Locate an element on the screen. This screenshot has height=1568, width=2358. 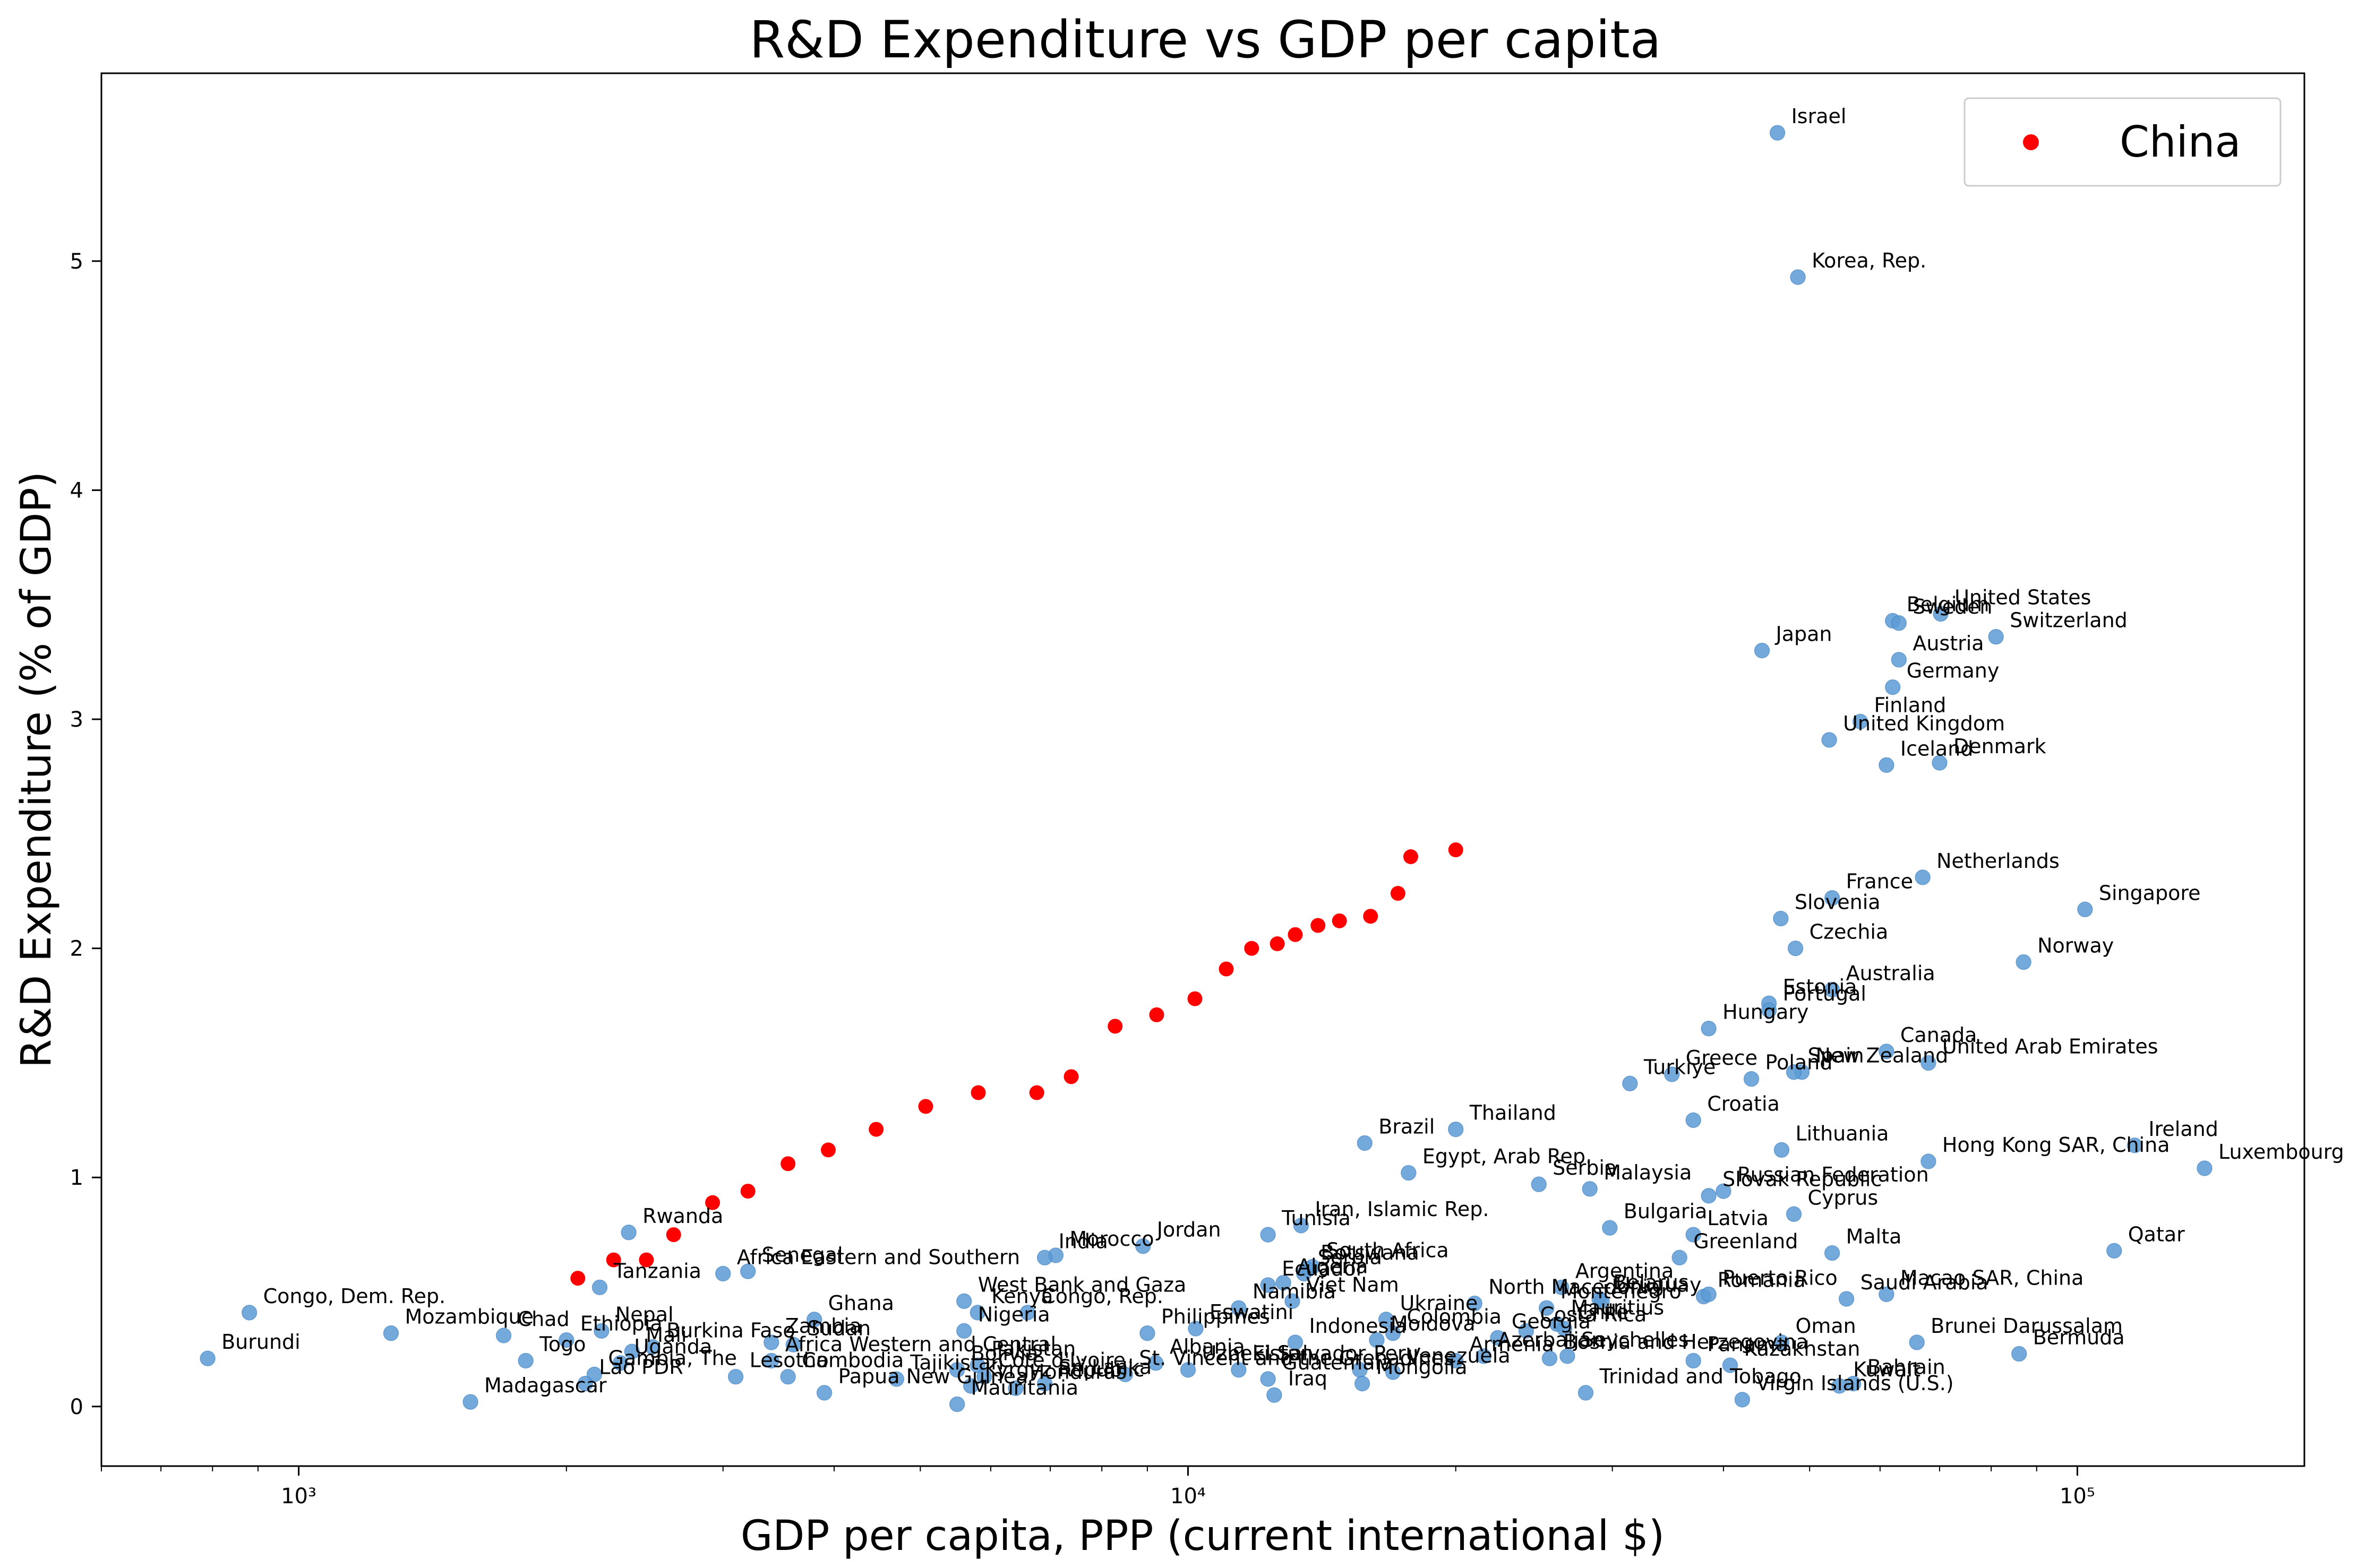
country-label: Germany is located at coordinates (1954, 671).